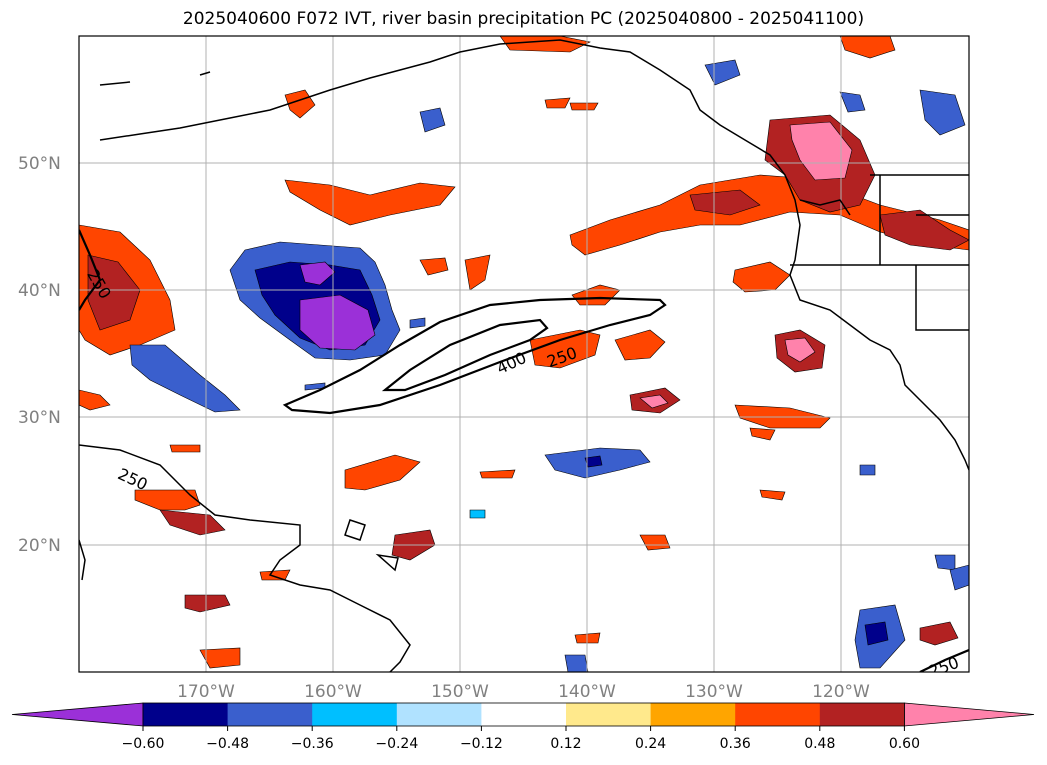  Describe the element at coordinates (481, 744) in the screenshot. I see `colorbar-tick-label: −0.12` at that location.